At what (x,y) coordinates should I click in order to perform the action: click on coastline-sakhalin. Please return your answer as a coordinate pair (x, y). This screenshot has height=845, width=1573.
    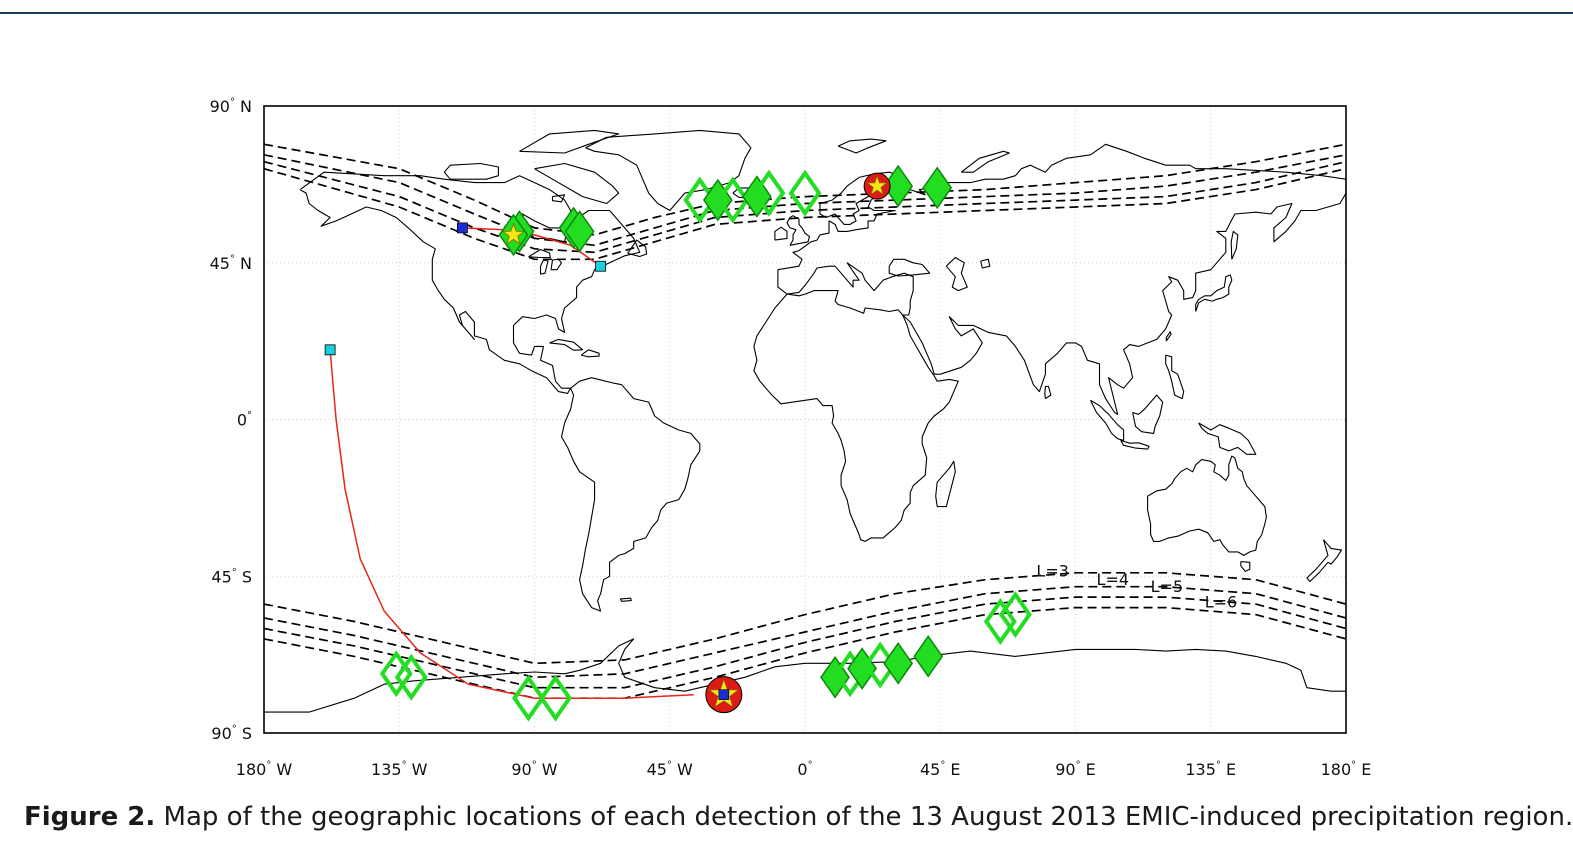
    Looking at the image, I should click on (1234, 245).